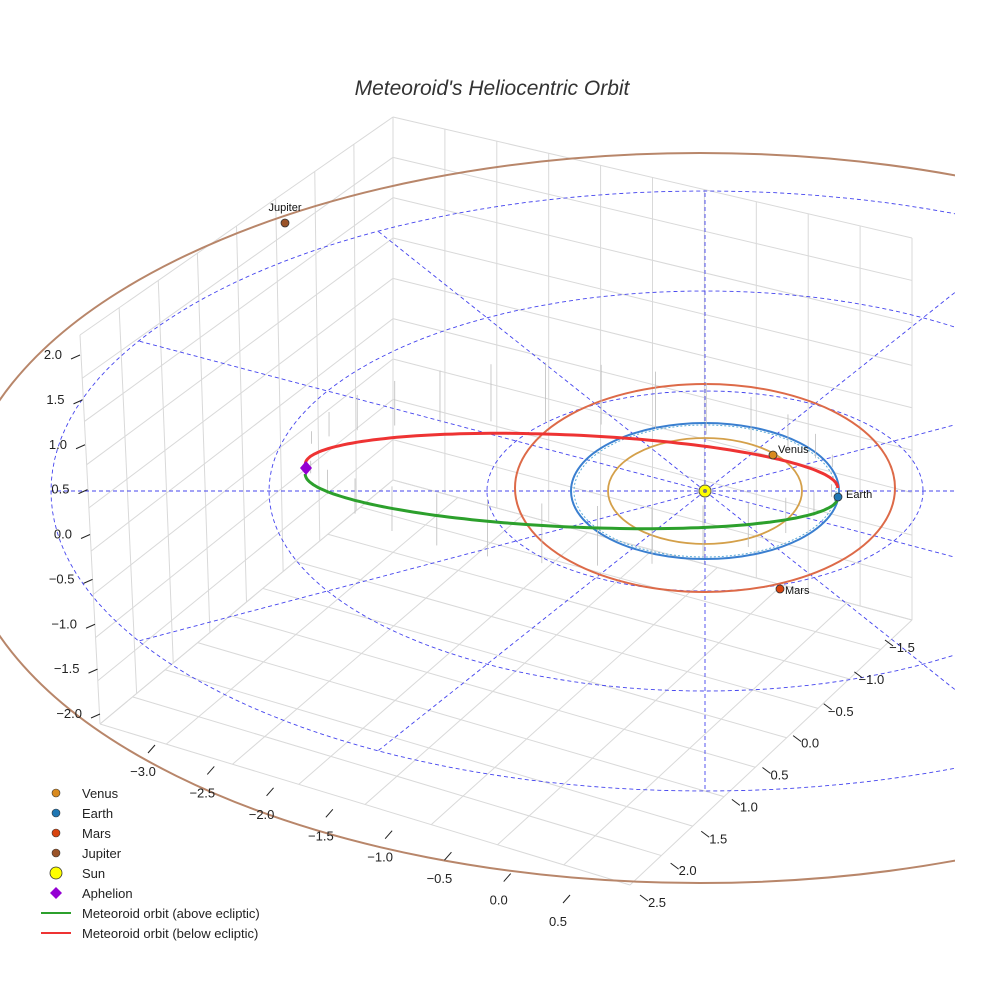  I want to click on orbit-venus, so click(705, 491).